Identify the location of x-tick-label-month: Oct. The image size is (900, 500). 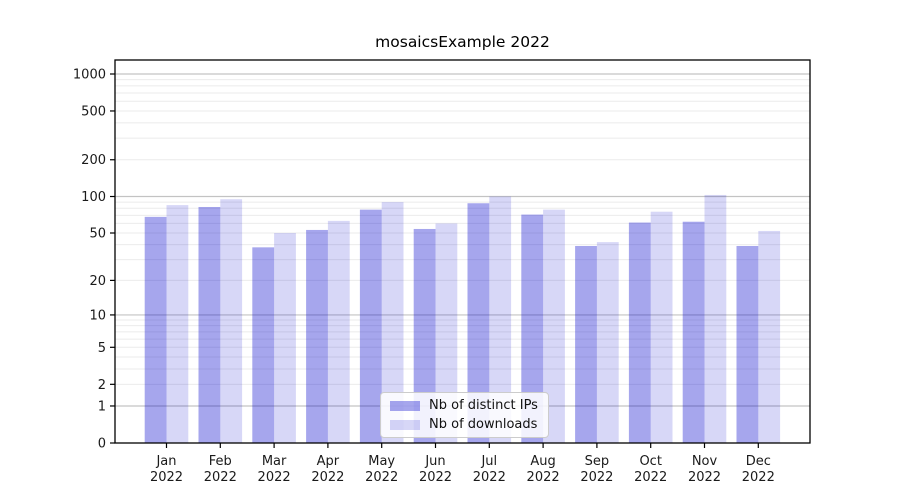
(650, 461).